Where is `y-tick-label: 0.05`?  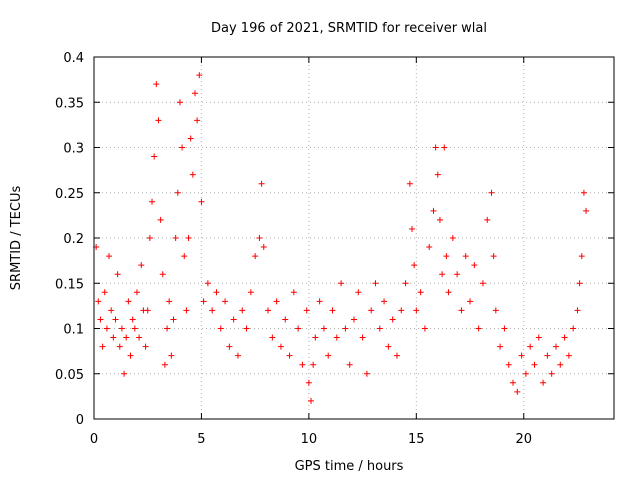 y-tick-label: 0.05 is located at coordinates (69, 375).